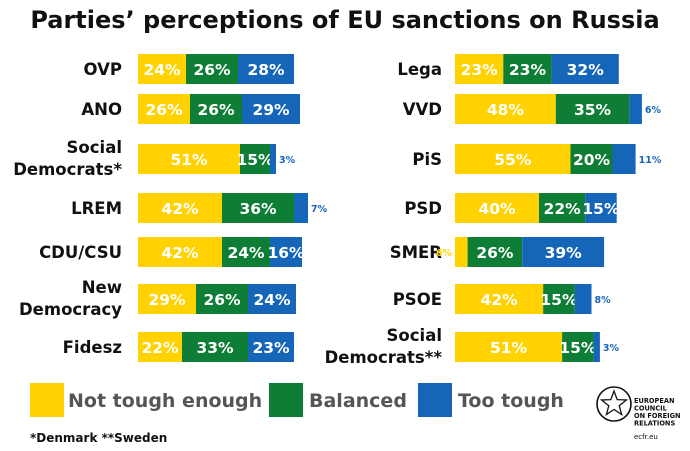 This screenshot has height=451, width=690. I want to click on party-label: ANO, so click(101, 109).